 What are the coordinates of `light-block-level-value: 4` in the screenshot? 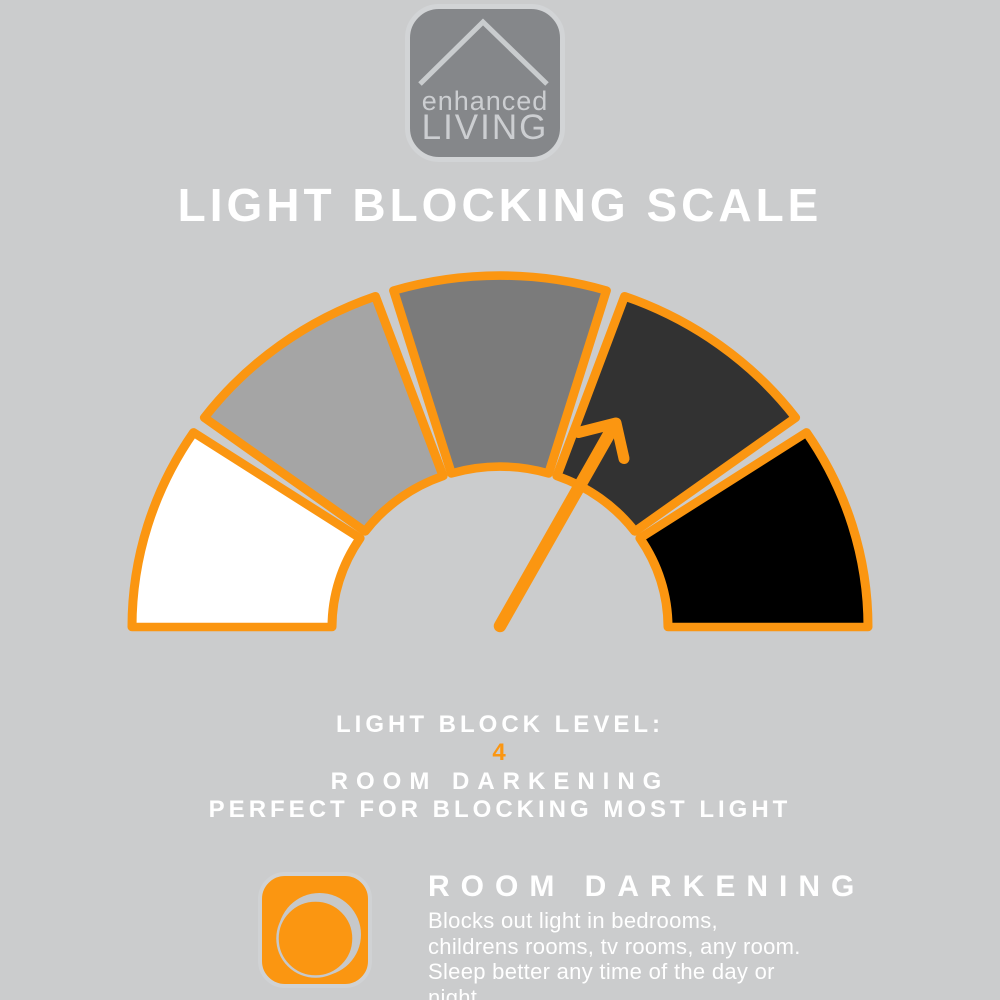 It's located at (500, 752).